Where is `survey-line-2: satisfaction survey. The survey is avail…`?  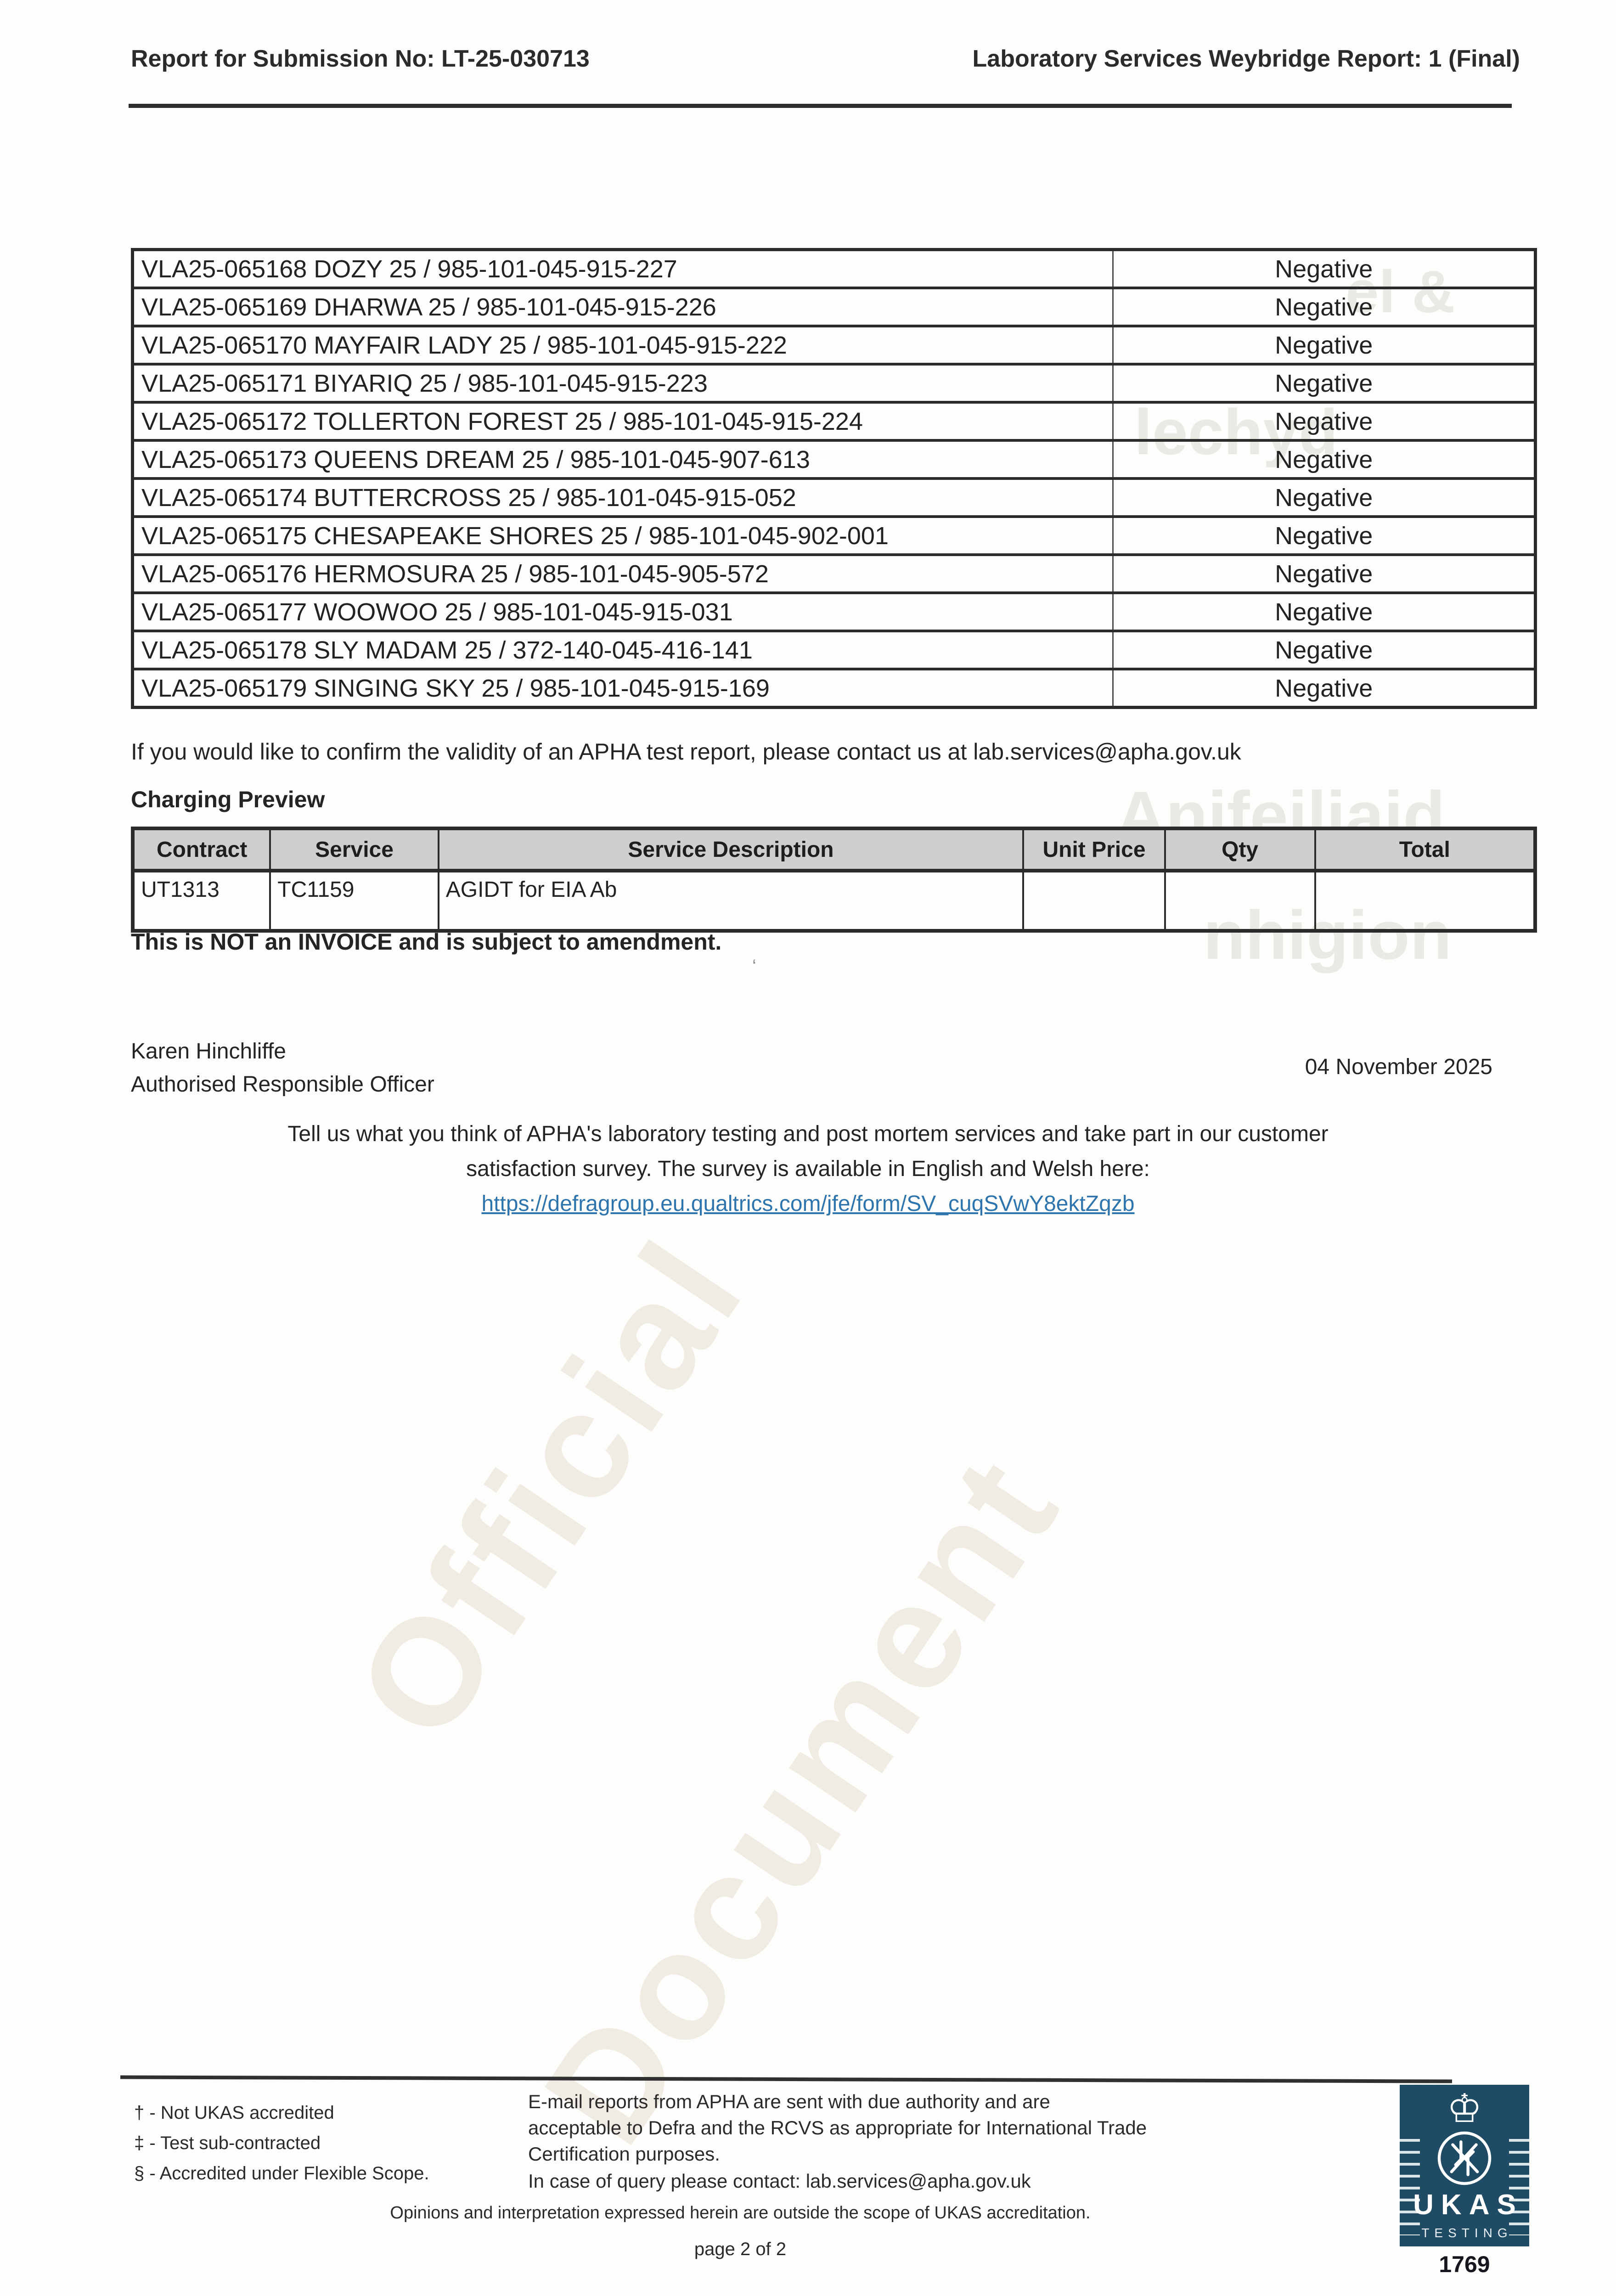
survey-line-2: satisfaction survey. The survey is avail… is located at coordinates (808, 1169).